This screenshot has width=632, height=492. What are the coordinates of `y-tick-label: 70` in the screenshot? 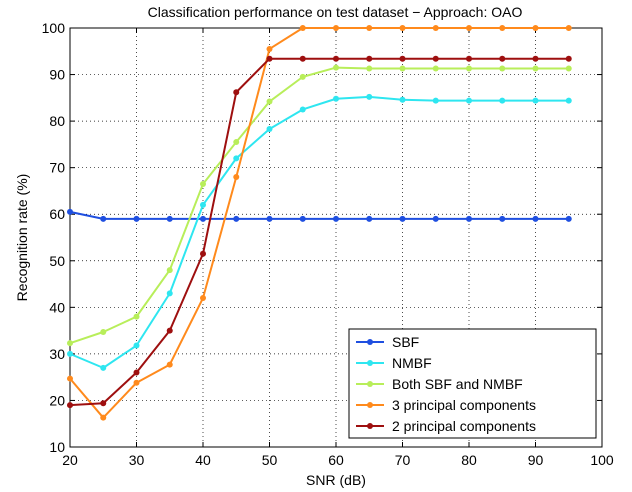 It's located at (57, 168).